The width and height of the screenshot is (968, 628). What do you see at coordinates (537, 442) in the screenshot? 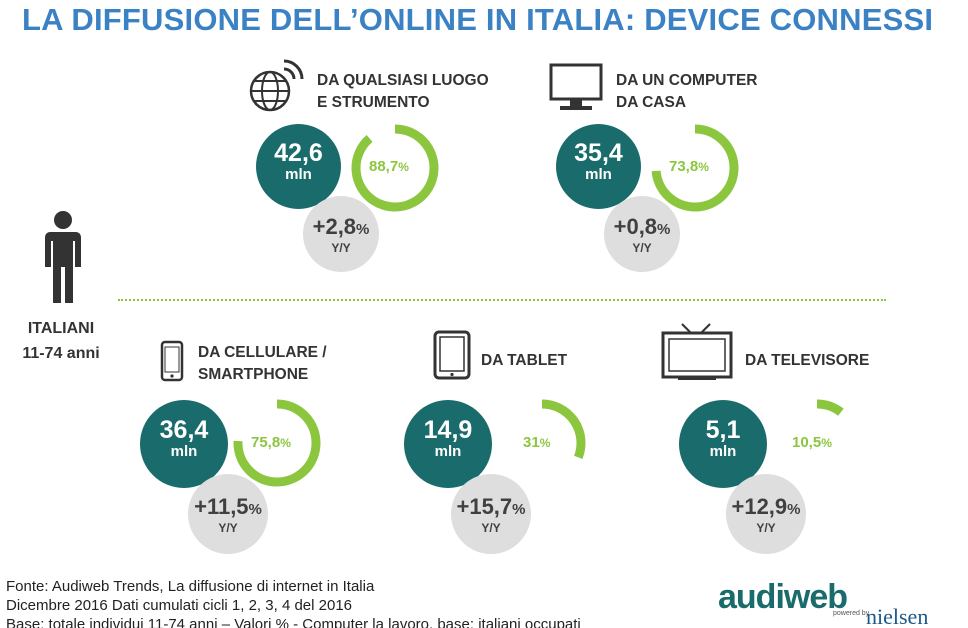
I see `penetration-pct-tablet: 31%` at bounding box center [537, 442].